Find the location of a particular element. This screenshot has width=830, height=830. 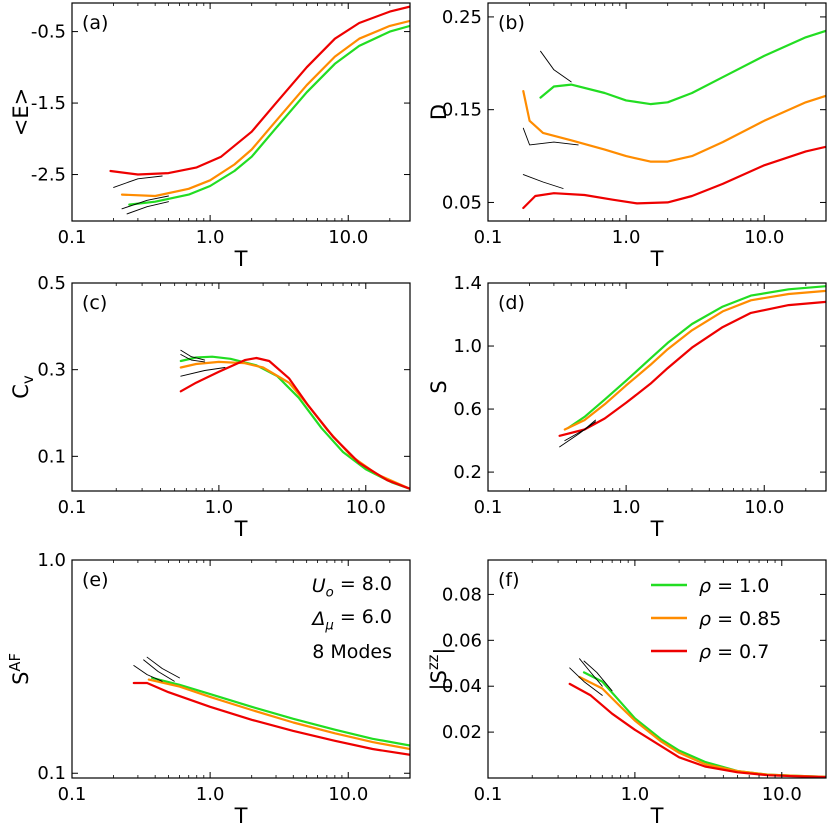

y-axis-label: Cv is located at coordinates (23, 387).